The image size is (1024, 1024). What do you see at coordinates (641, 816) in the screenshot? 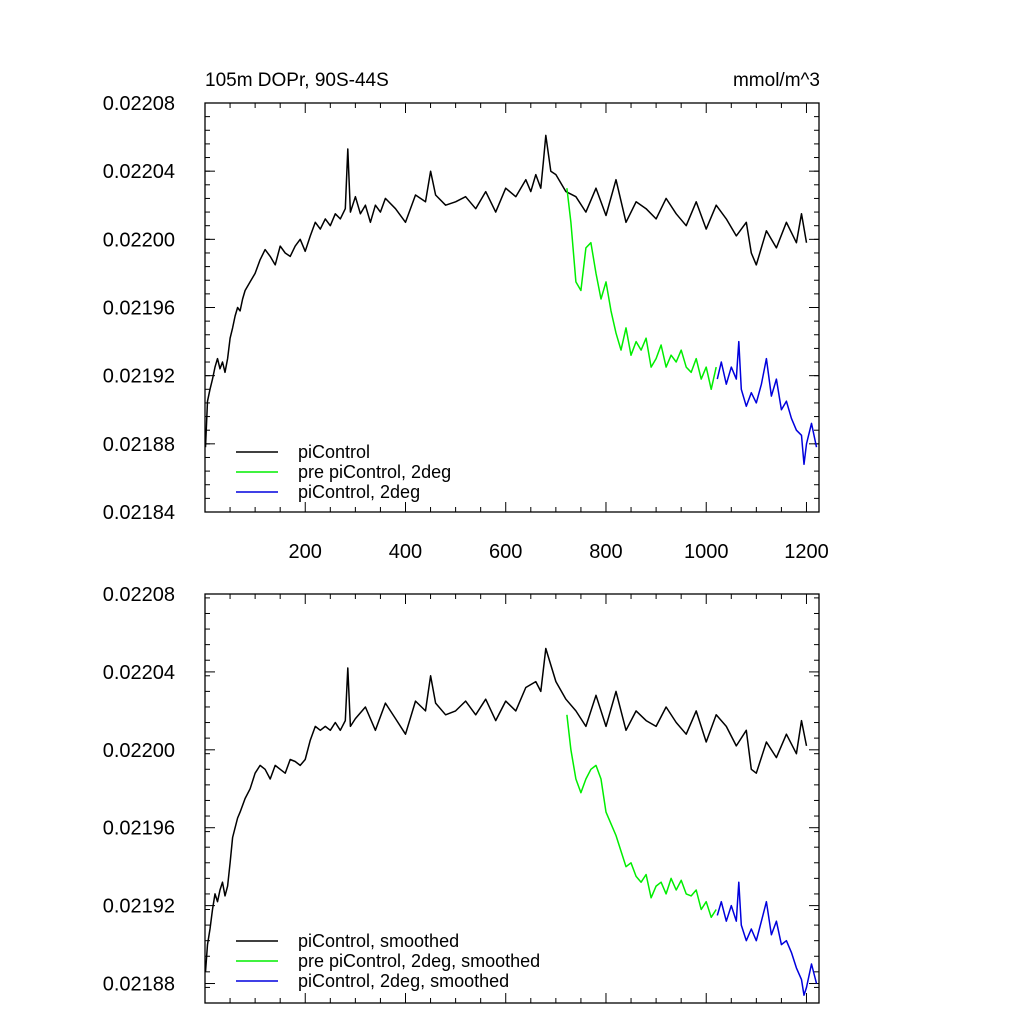
I see `series-line-pre-picontrol-2deg-smoothed` at bounding box center [641, 816].